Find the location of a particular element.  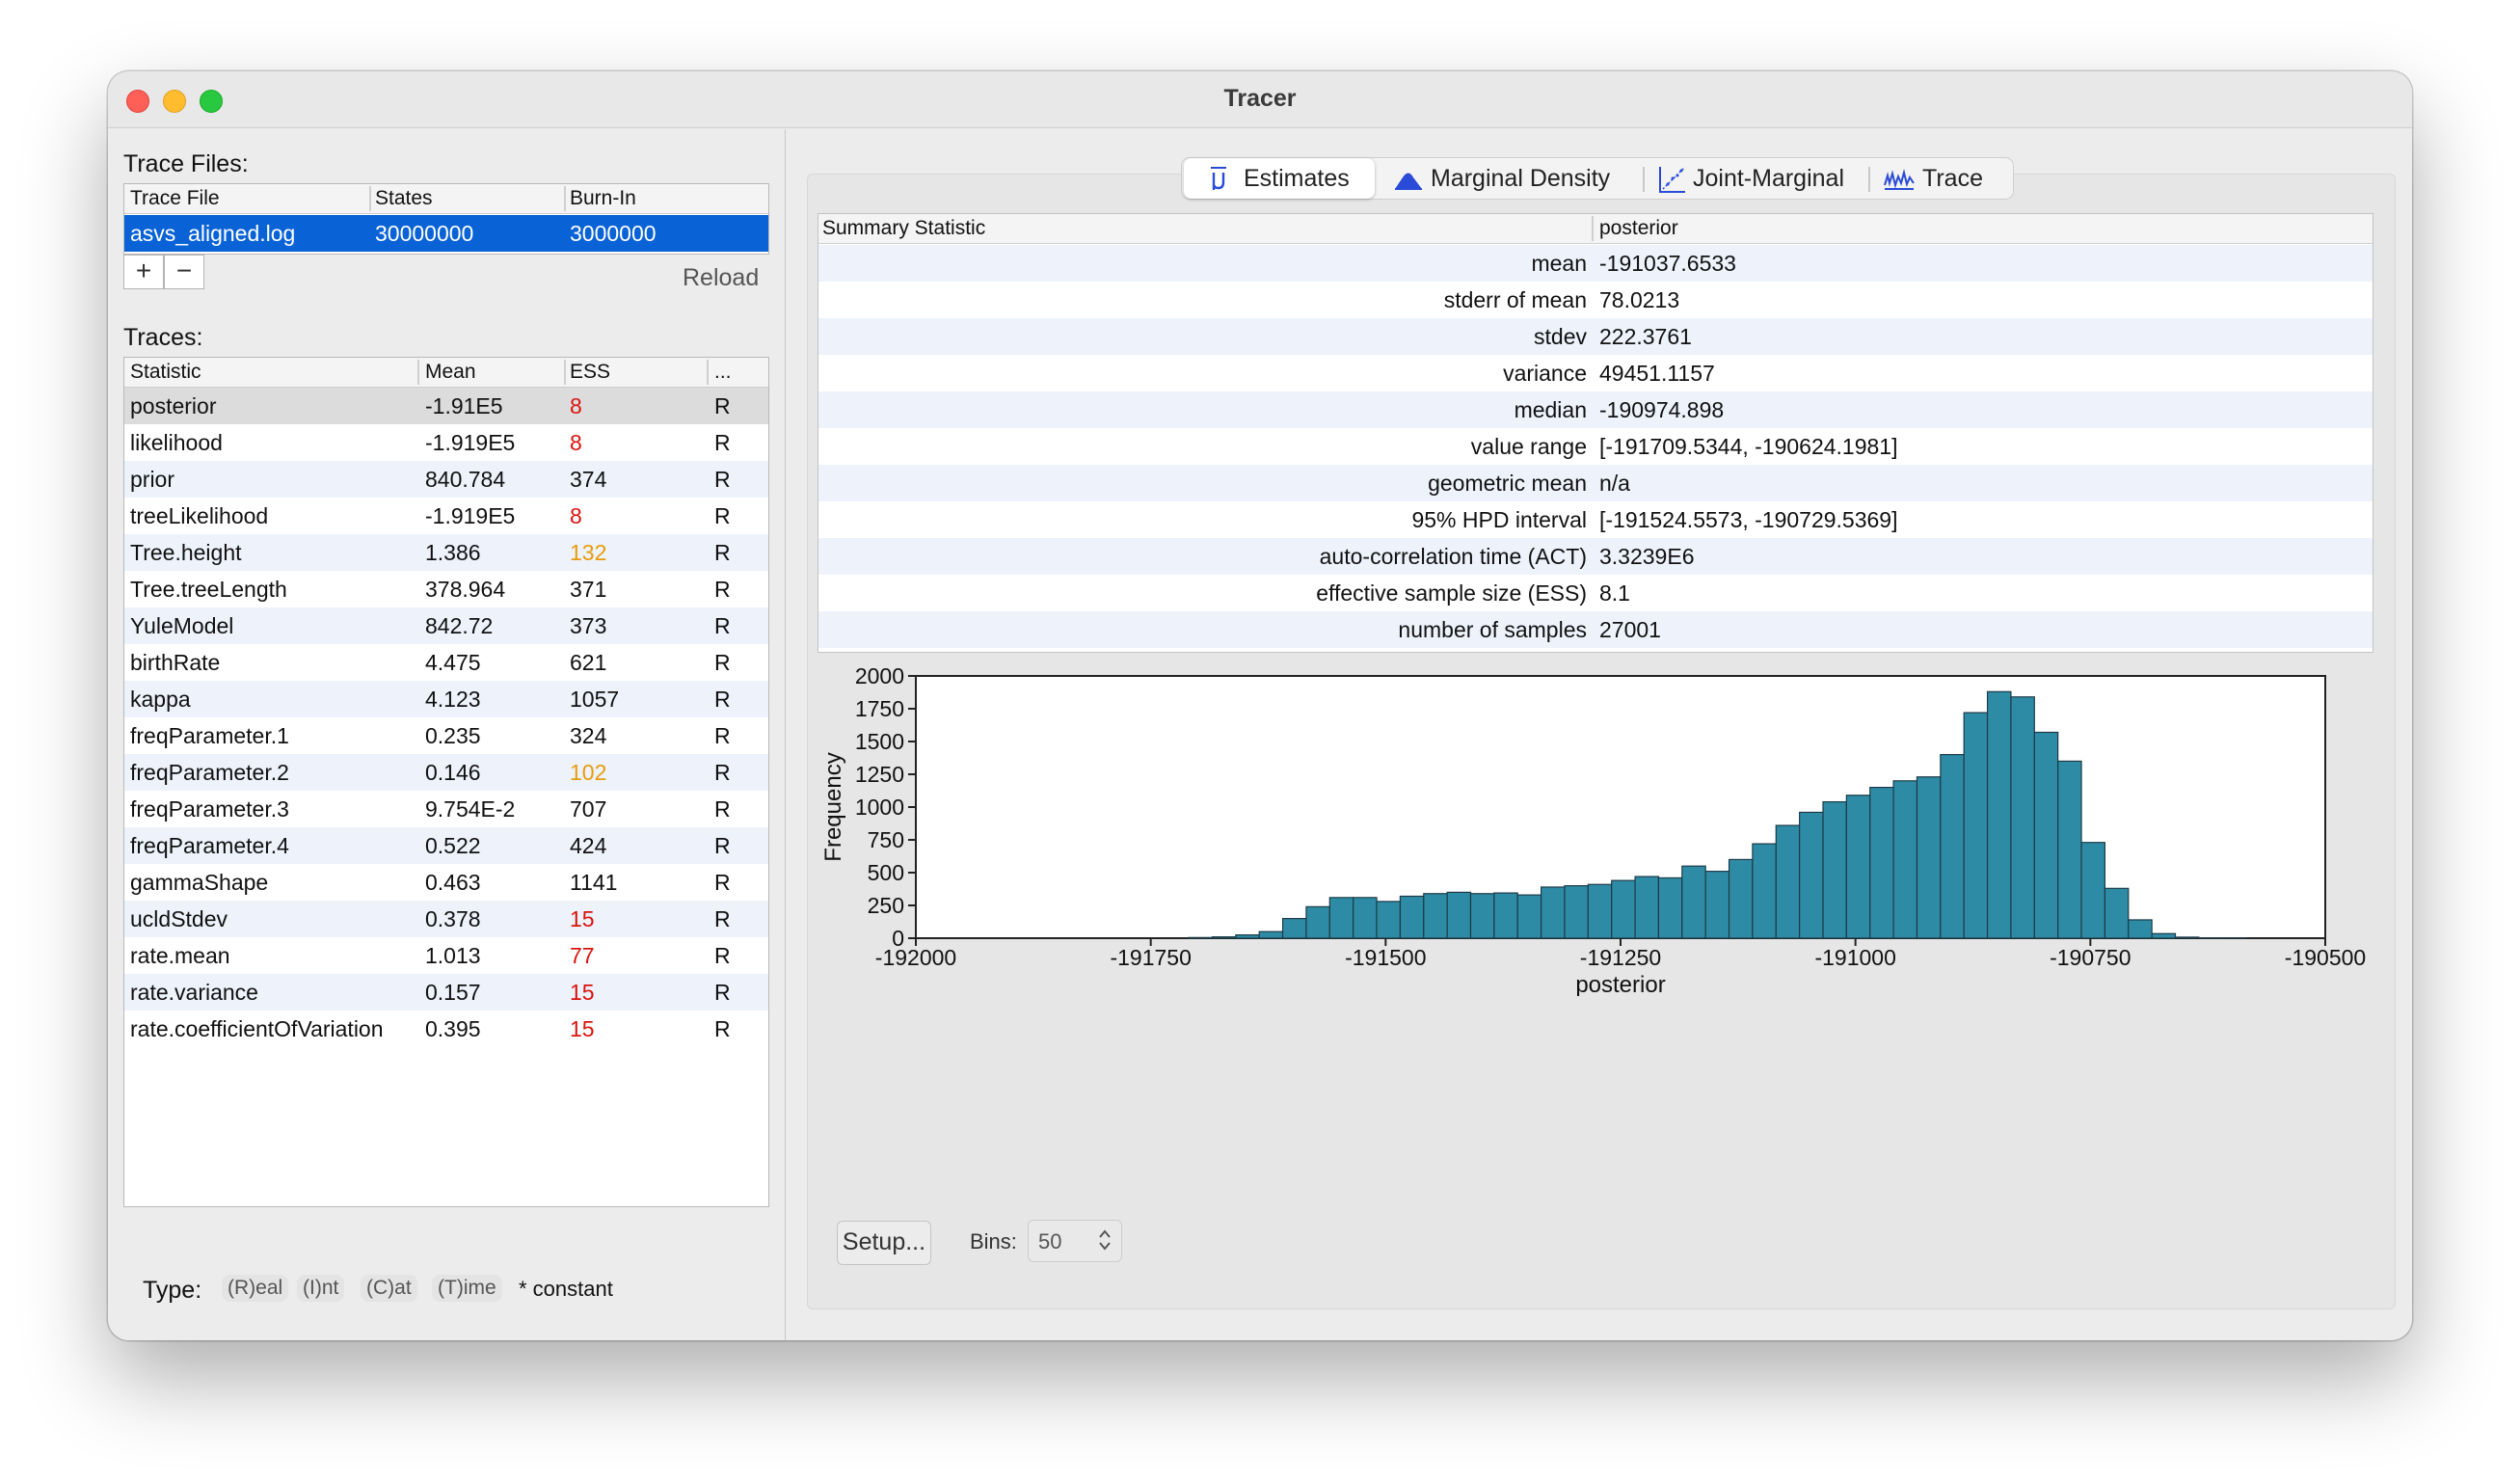

summary-row: number of samples 27001 is located at coordinates (1596, 629).